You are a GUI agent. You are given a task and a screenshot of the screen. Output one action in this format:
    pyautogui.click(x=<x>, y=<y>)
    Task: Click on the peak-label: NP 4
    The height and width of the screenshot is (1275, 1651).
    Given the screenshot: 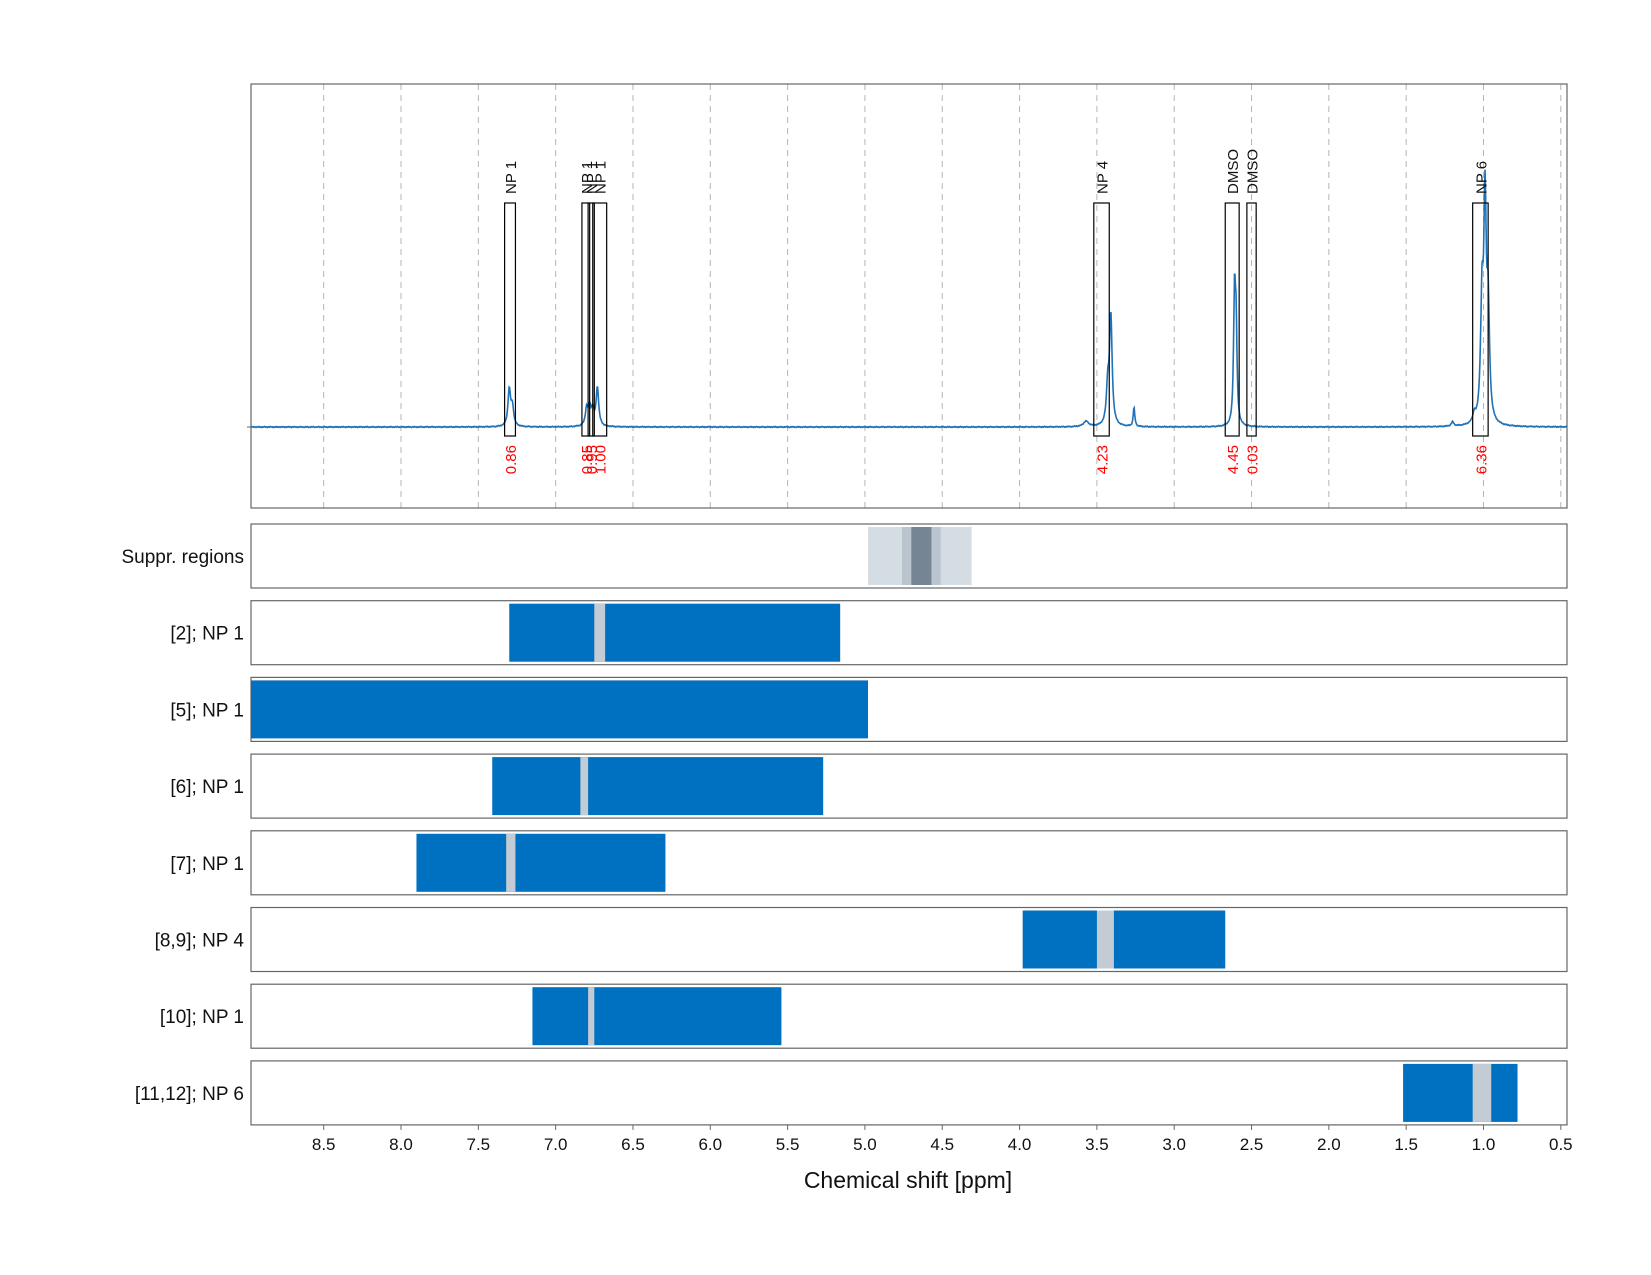 What is the action you would take?
    pyautogui.click(x=1103, y=177)
    